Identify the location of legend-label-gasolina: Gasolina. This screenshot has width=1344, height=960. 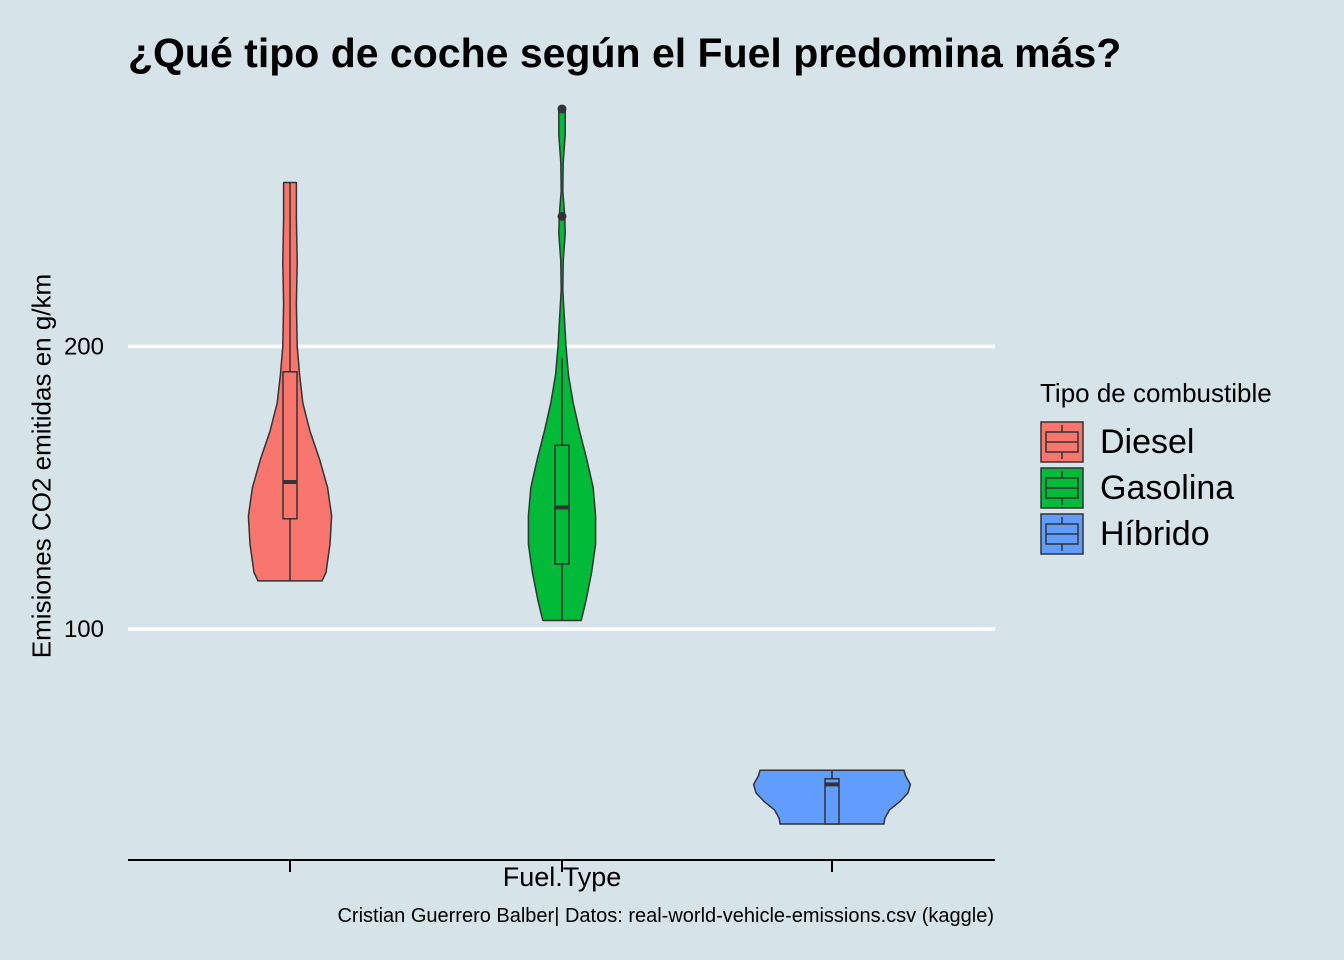
(1167, 487).